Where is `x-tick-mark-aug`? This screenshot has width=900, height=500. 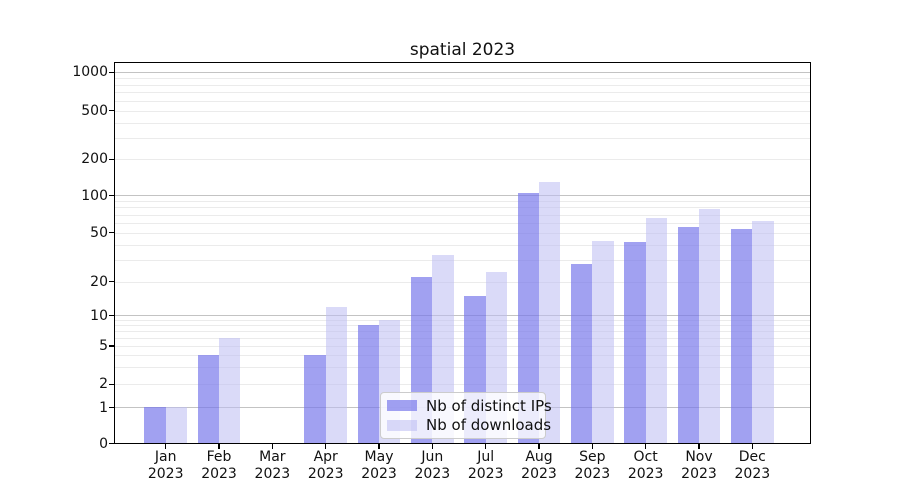
x-tick-mark-aug is located at coordinates (539, 446).